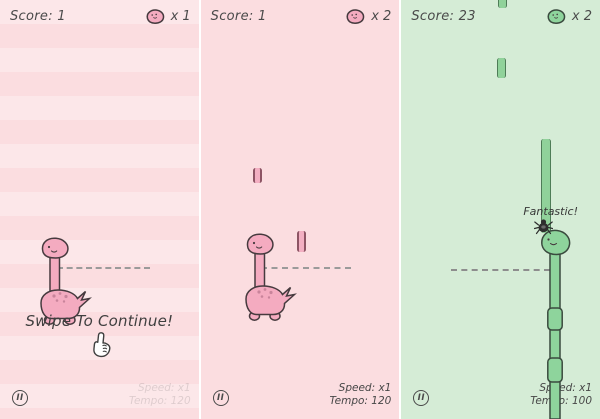 This screenshot has height=419, width=600. What do you see at coordinates (550, 211) in the screenshot?
I see `praise-text: Fantastic!` at bounding box center [550, 211].